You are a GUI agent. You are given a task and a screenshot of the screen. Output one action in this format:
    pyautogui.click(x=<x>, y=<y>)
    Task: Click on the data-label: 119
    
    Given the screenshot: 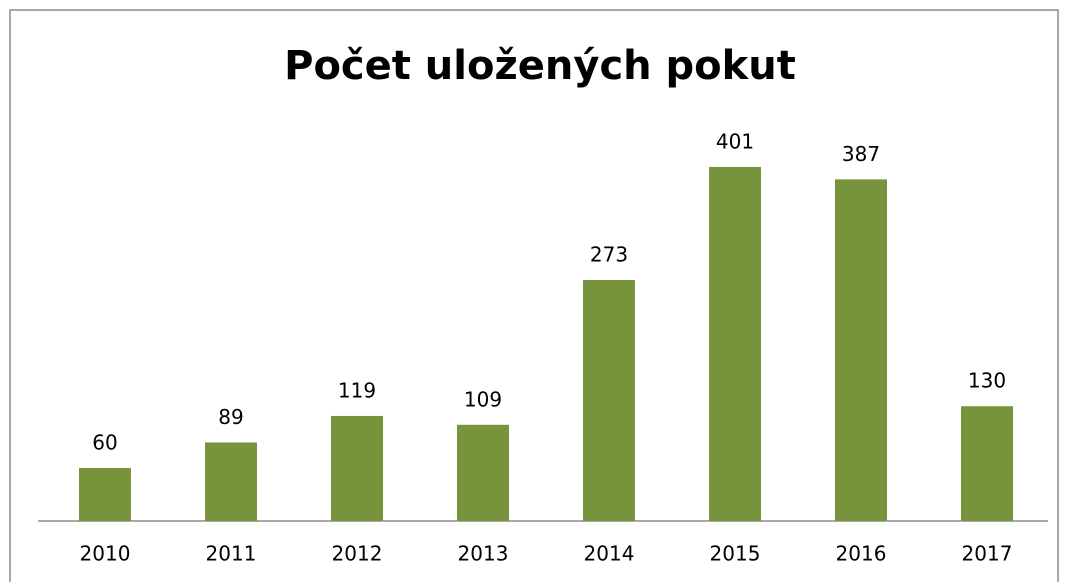 What is the action you would take?
    pyautogui.click(x=357, y=390)
    